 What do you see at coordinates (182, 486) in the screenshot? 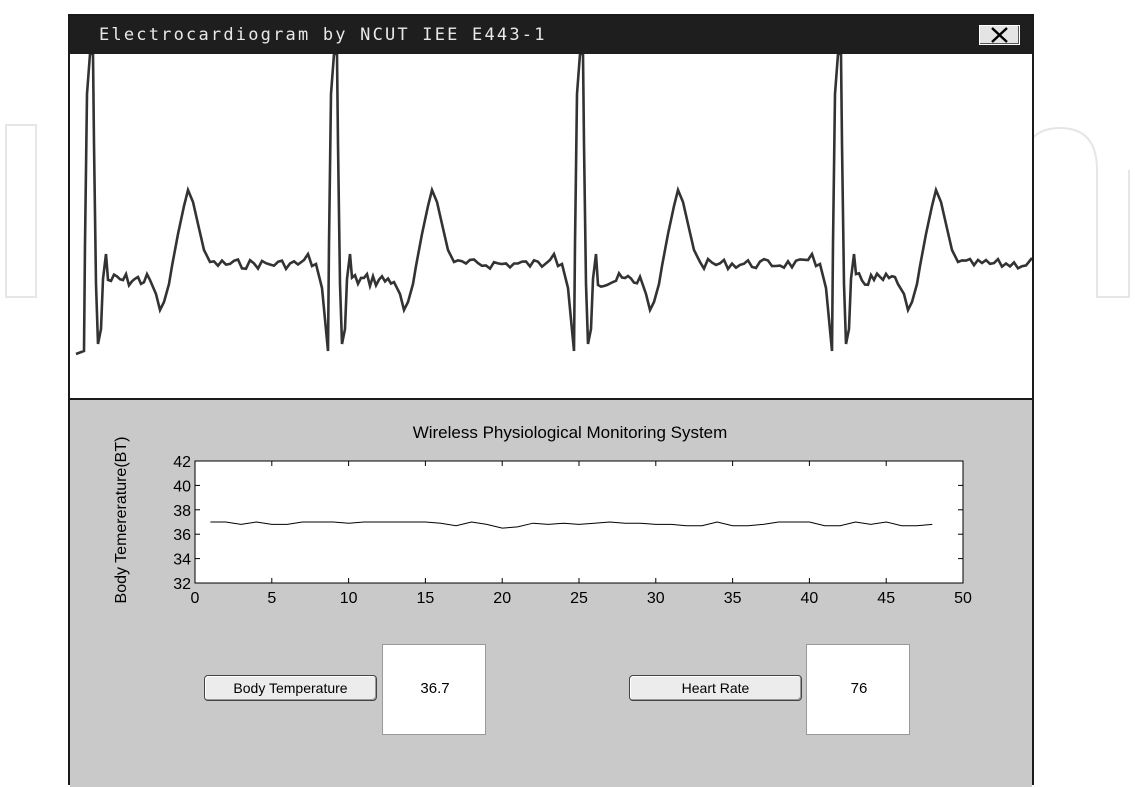
I see `y-tick-label: 40` at bounding box center [182, 486].